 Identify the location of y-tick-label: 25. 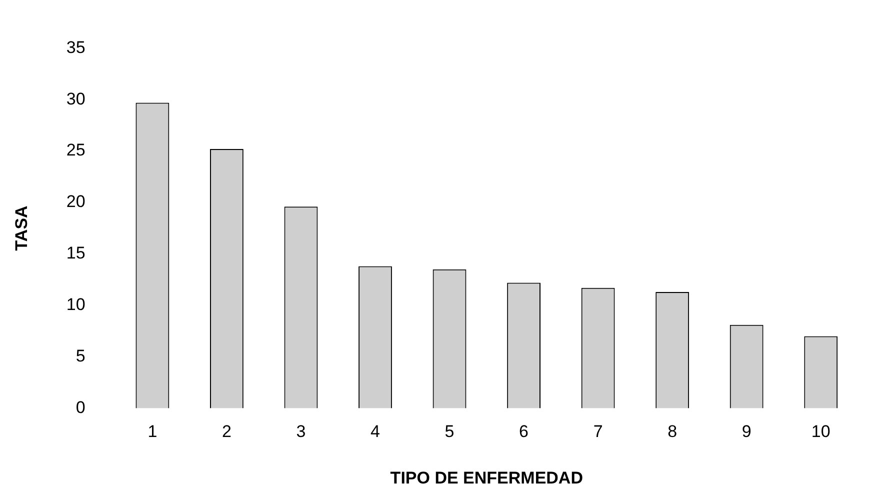
(76, 150).